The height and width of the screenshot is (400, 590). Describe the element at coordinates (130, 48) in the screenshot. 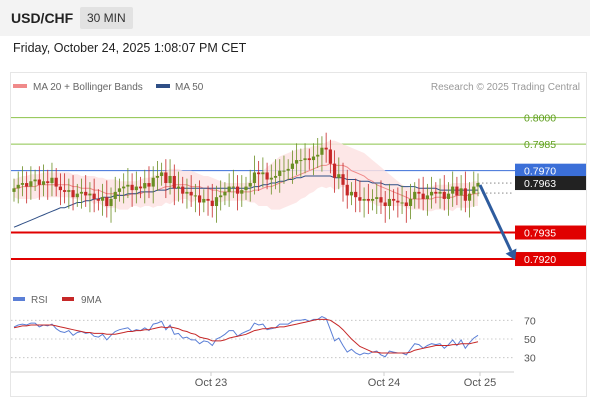

I see `report-timestamp: Friday, October 24, 2025 1:08:07 PM CET` at that location.